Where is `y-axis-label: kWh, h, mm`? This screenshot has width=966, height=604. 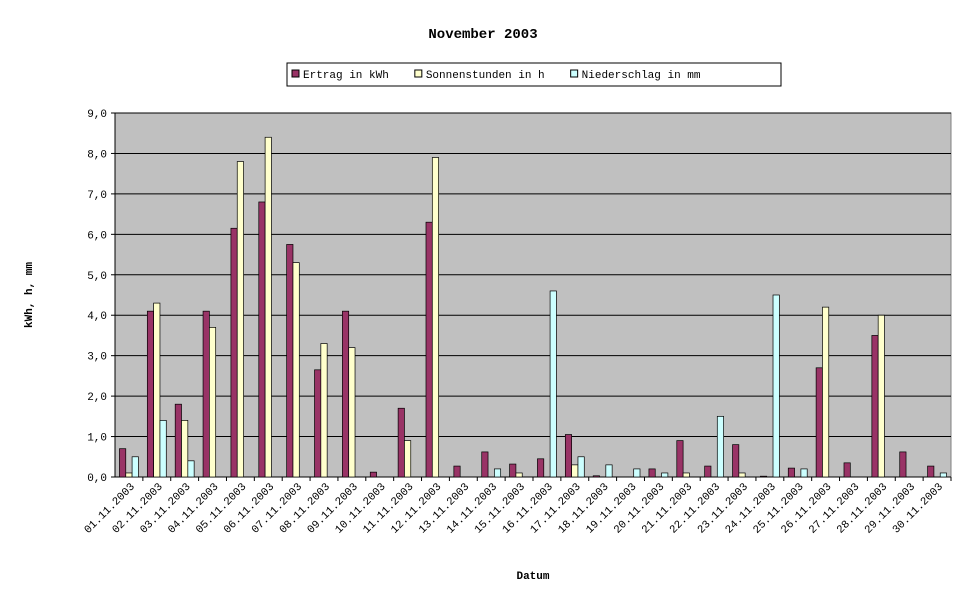
y-axis-label: kWh, h, mm is located at coordinates (30, 295).